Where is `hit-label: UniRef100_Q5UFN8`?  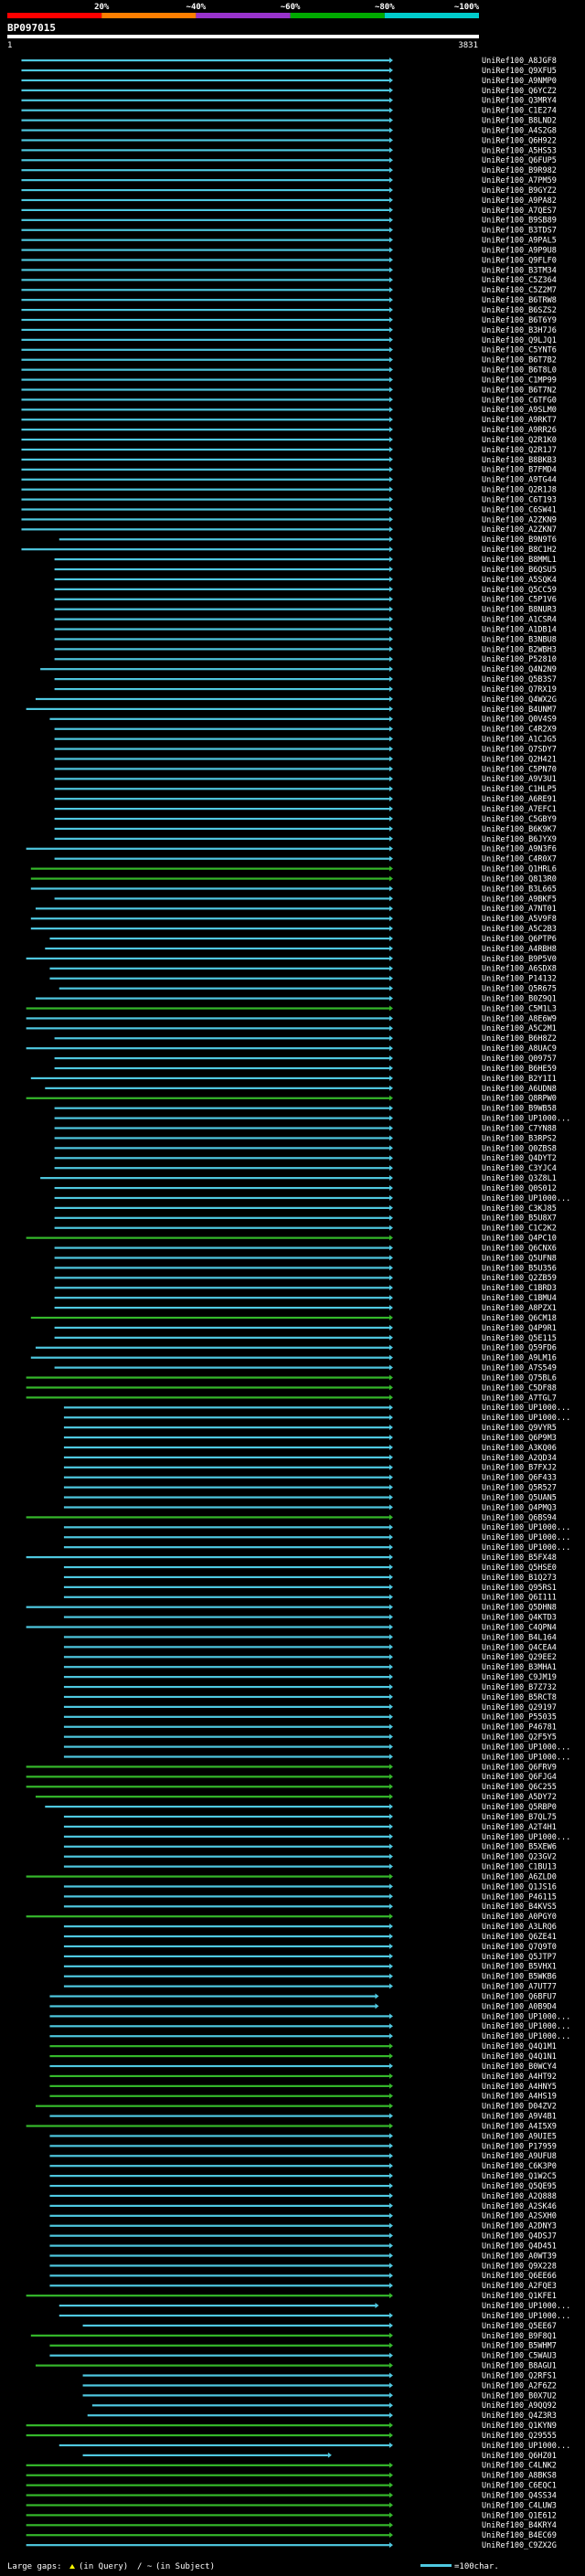
hit-label: UniRef100_Q5UFN8 is located at coordinates (519, 1258).